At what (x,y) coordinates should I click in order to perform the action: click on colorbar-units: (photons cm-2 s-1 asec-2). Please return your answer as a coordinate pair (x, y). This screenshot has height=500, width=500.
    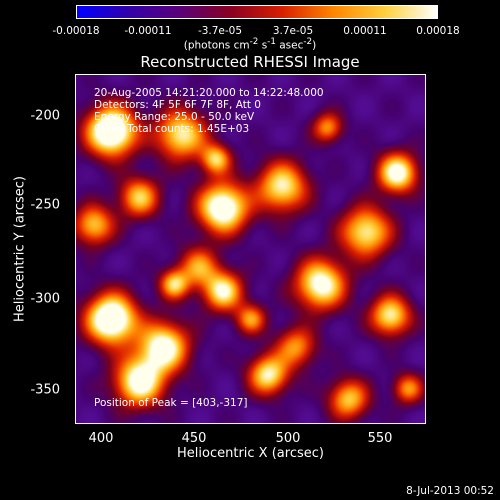
    Looking at the image, I should click on (250, 44).